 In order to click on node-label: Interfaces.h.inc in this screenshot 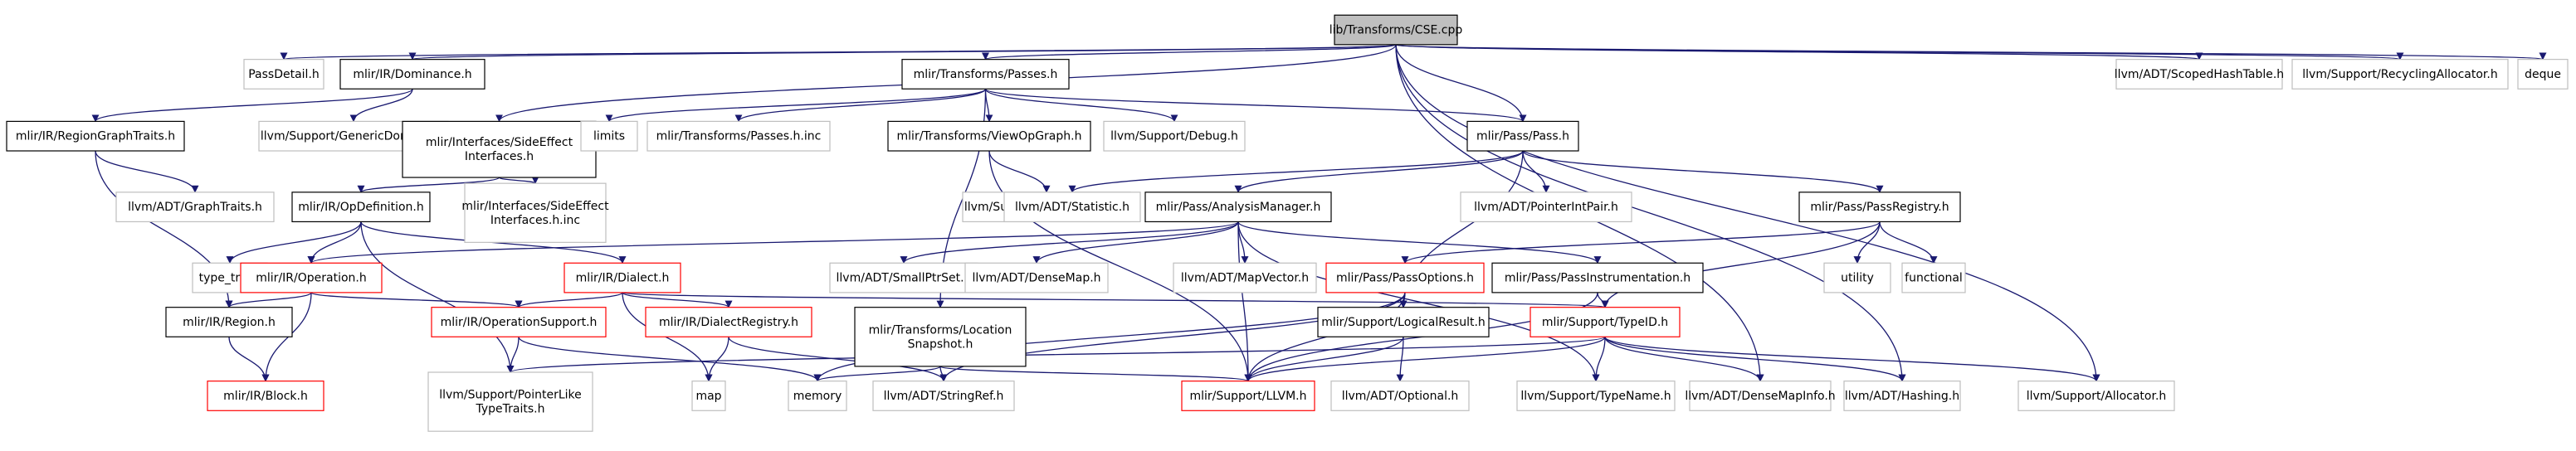, I will do `click(535, 221)`.